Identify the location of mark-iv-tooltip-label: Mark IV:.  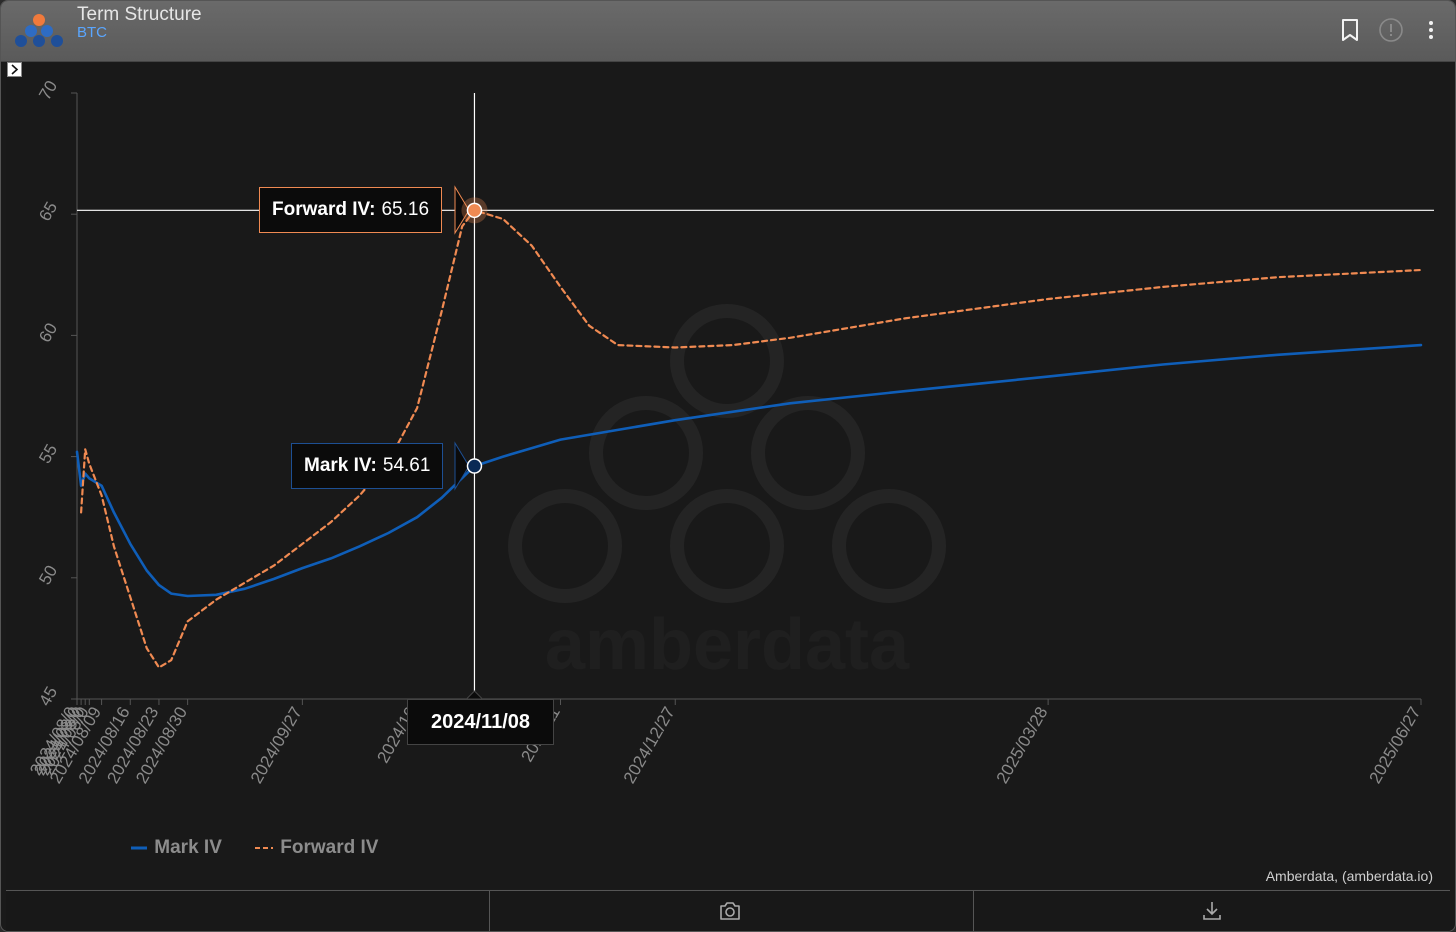
(340, 465).